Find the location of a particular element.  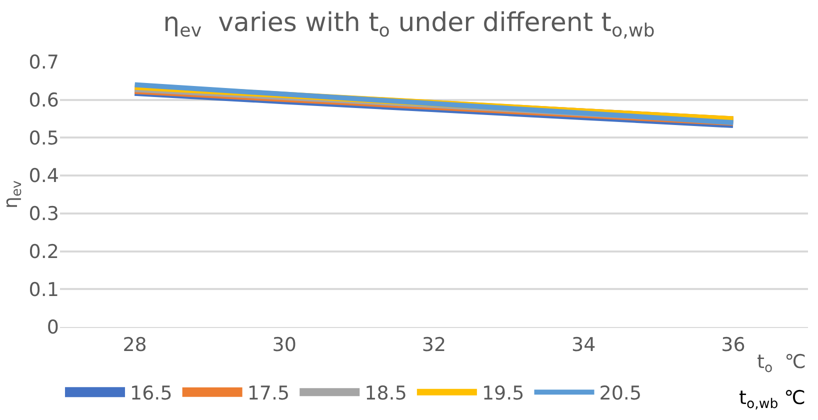

x-tick-label: 36 is located at coordinates (733, 345).